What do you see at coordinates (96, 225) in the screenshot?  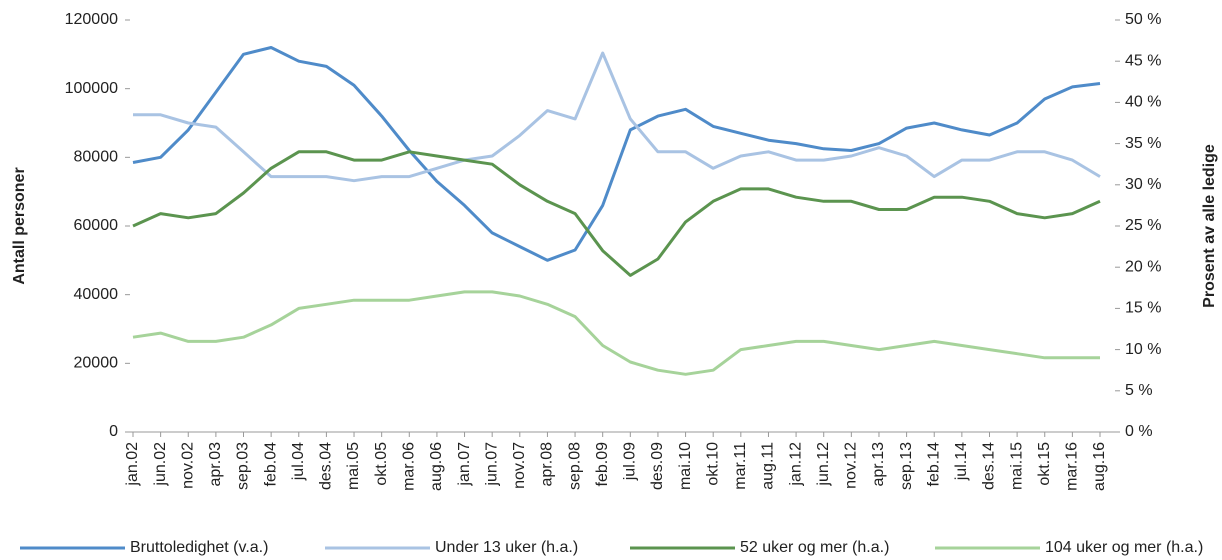 I see `y-tick-label: 60000` at bounding box center [96, 225].